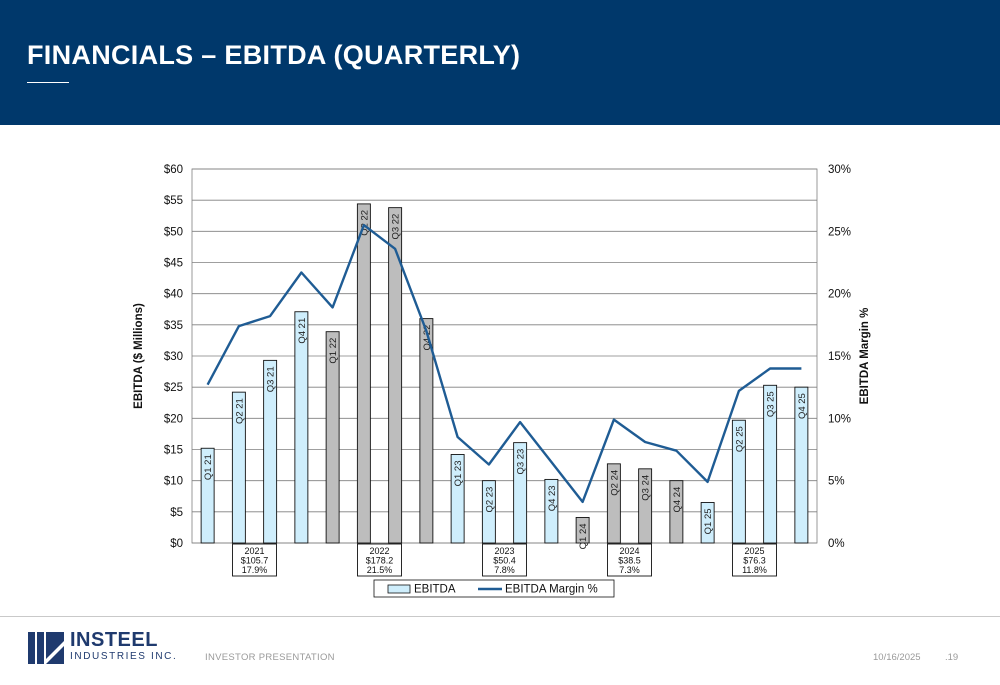  What do you see at coordinates (629, 570) in the screenshot?
I see `year-summary-text: 7.3%` at bounding box center [629, 570].